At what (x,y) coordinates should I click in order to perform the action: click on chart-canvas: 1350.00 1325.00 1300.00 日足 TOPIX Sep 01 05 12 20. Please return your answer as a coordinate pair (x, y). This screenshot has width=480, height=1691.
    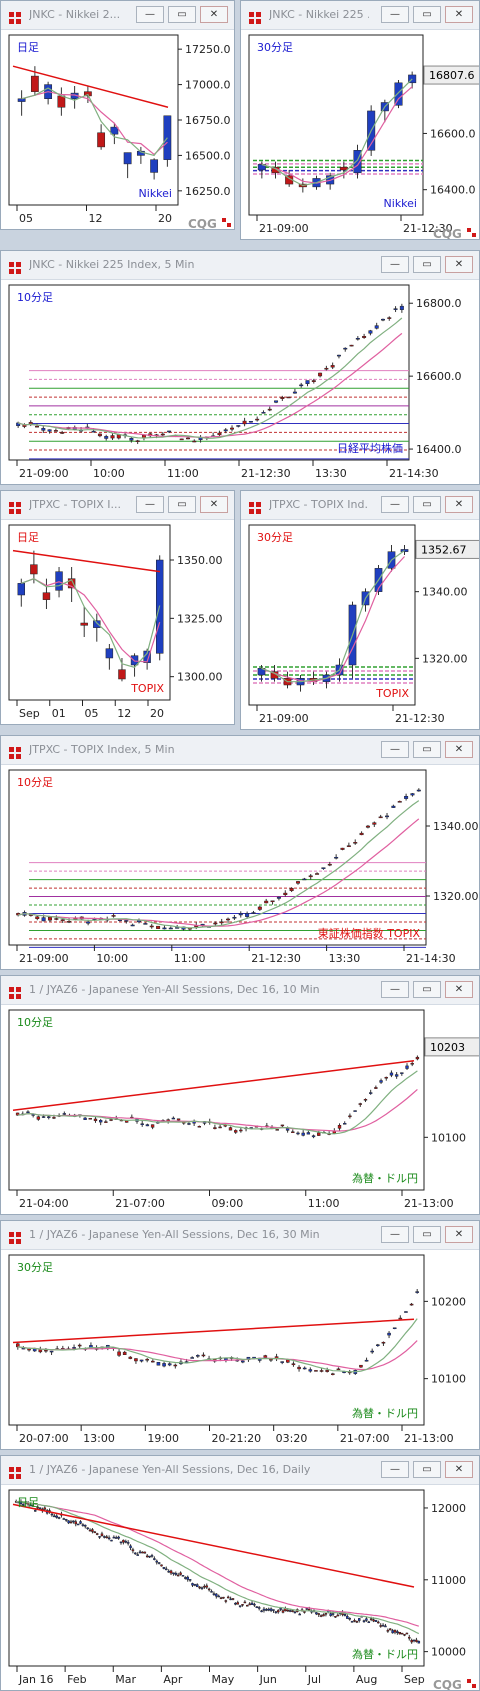
    Looking at the image, I should click on (118, 623).